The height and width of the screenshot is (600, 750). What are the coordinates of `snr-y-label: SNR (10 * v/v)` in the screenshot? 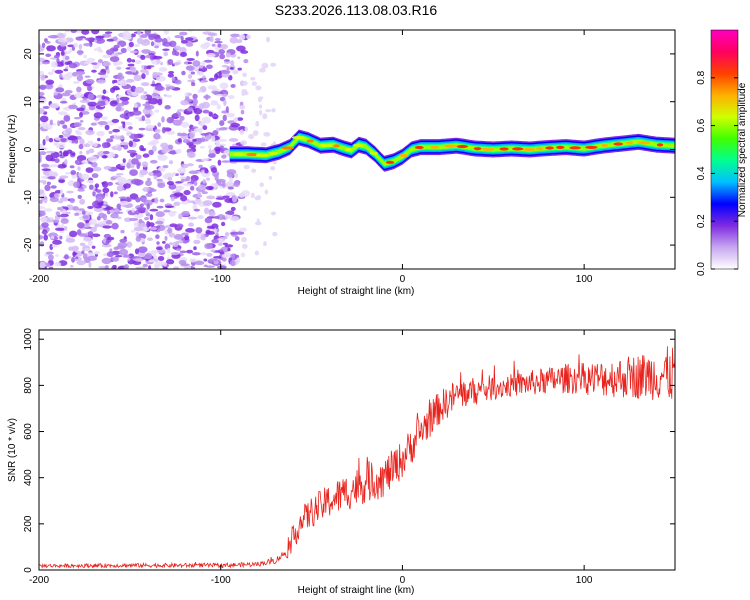 It's located at (12, 450).